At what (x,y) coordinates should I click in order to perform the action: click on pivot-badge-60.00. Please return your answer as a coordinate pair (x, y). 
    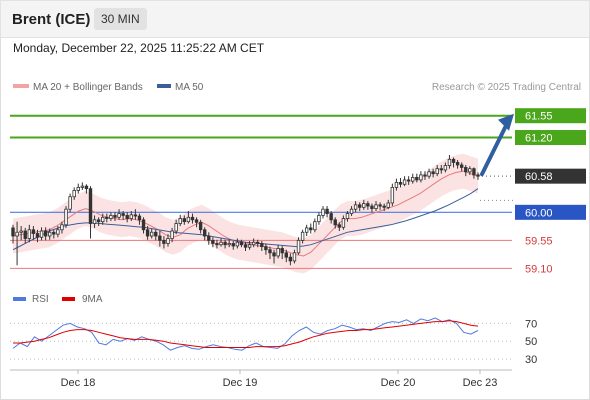
    Looking at the image, I should click on (550, 212).